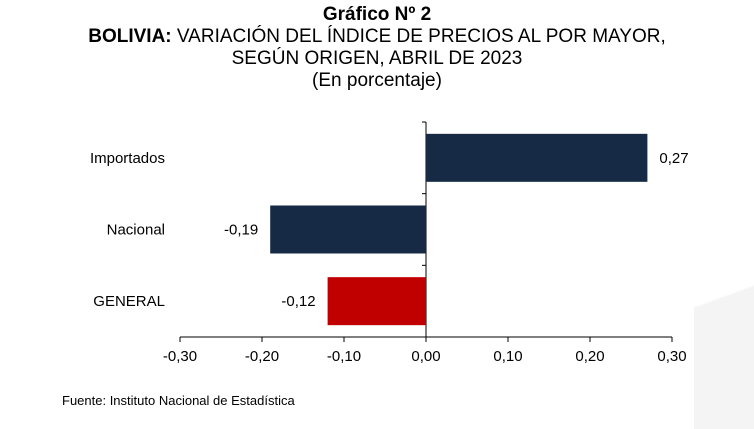  Describe the element at coordinates (130, 36) in the screenshot. I see `chart-title-country: BOLIVIA:` at that location.